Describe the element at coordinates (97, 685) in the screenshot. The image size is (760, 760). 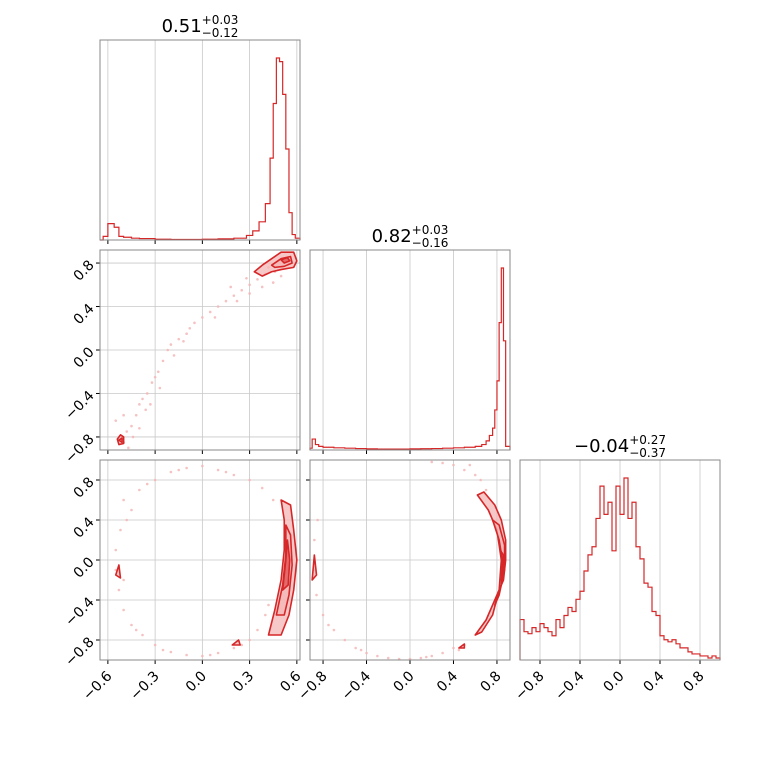
I see `tick-label-x: −0.6` at that location.